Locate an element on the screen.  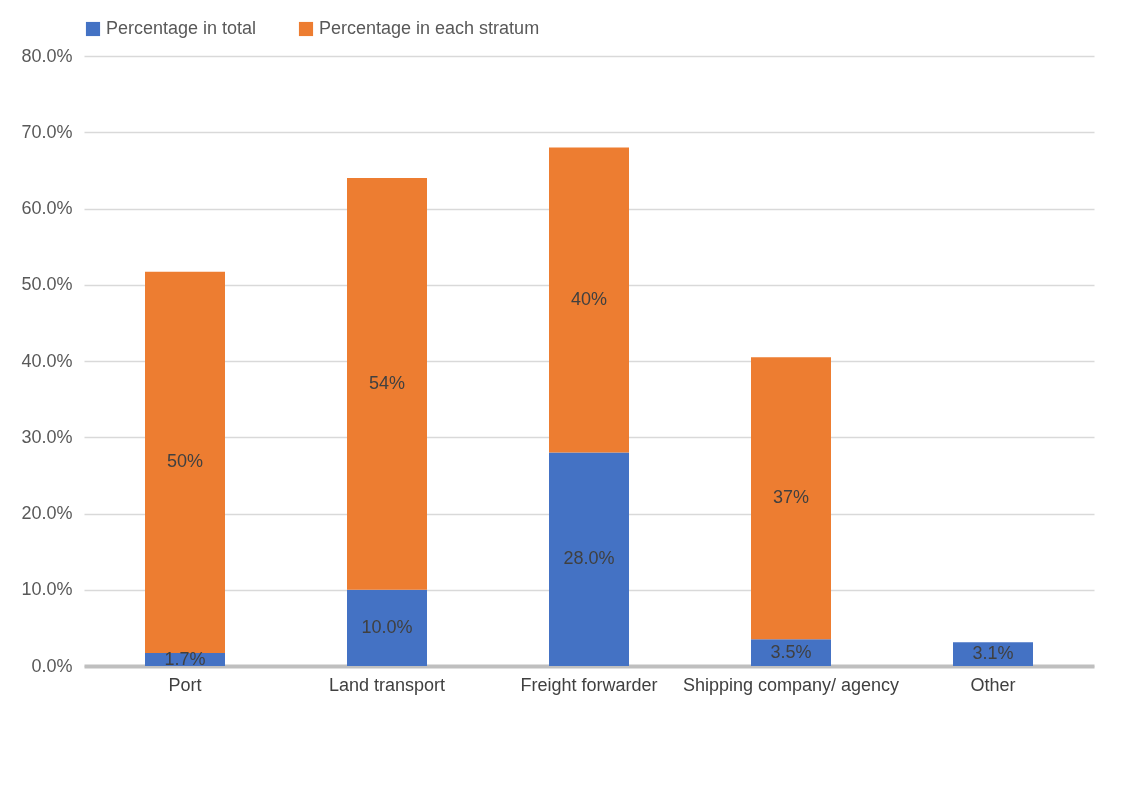
data-label: 3.5% is located at coordinates (791, 651).